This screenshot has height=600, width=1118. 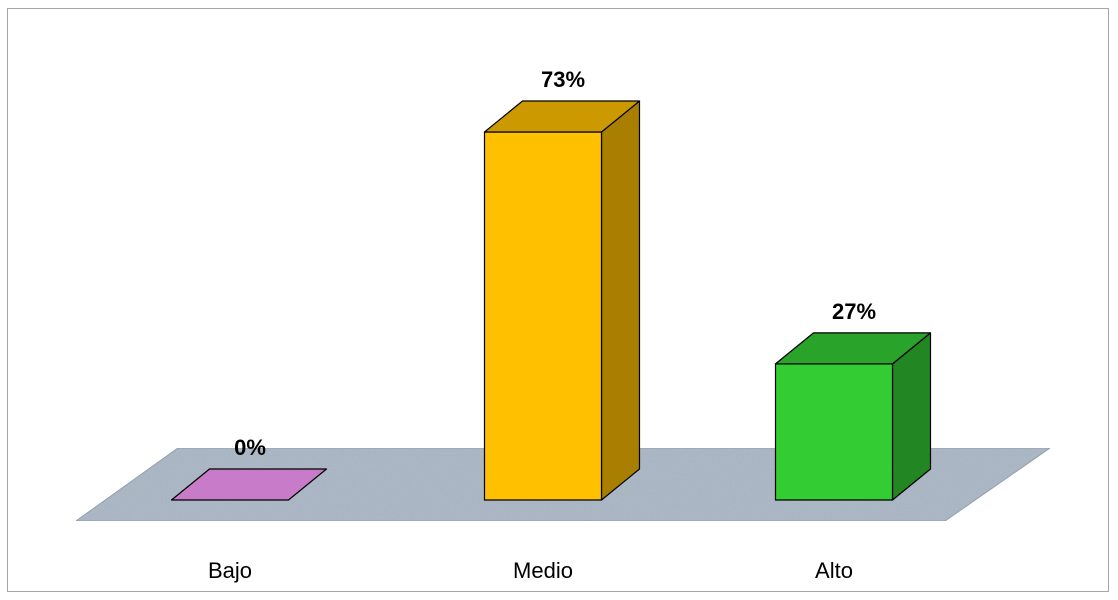 I want to click on x-tick-label-medio: Medio, so click(x=543, y=570).